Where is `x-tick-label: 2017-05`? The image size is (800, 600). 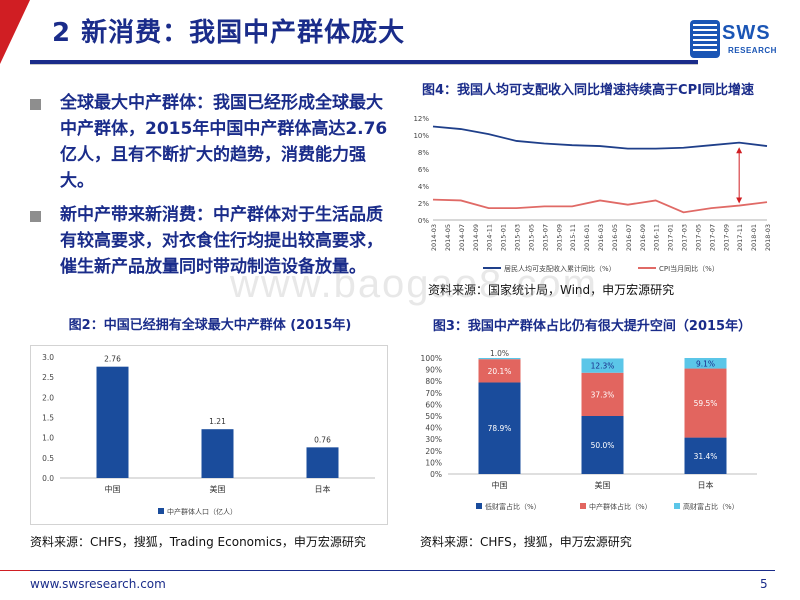
x-tick-label: 2017-05 is located at coordinates (698, 237).